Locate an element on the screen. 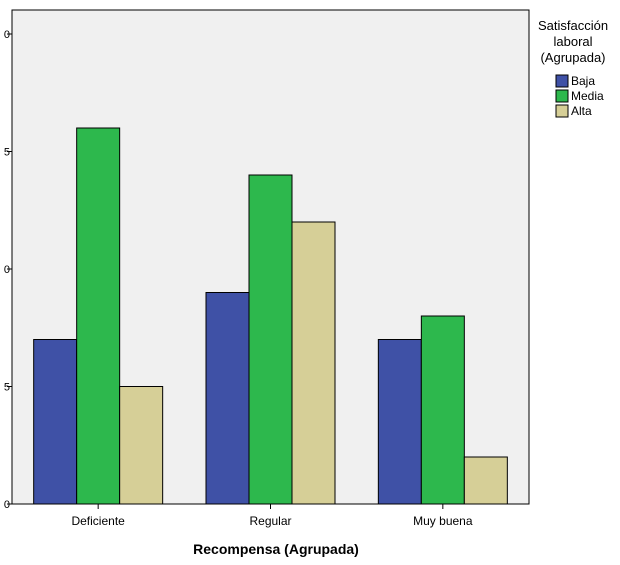 The height and width of the screenshot is (565, 620). legend-swatch-media is located at coordinates (562, 96).